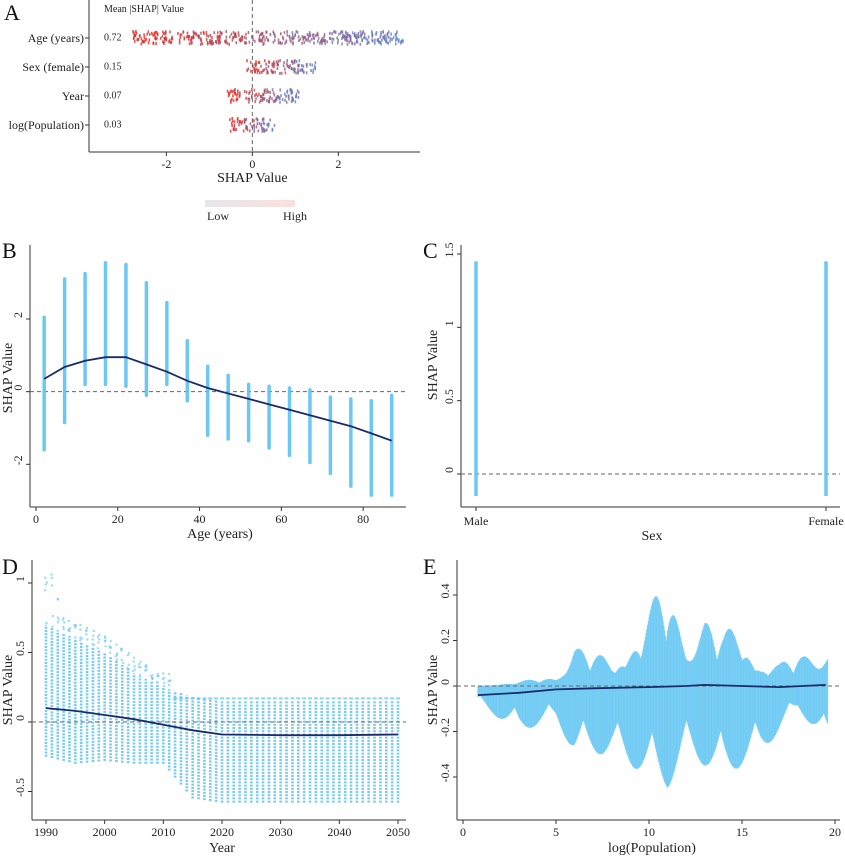 The width and height of the screenshot is (845, 857). What do you see at coordinates (222, 832) in the screenshot?
I see `x-tick-label: 2020` at bounding box center [222, 832].